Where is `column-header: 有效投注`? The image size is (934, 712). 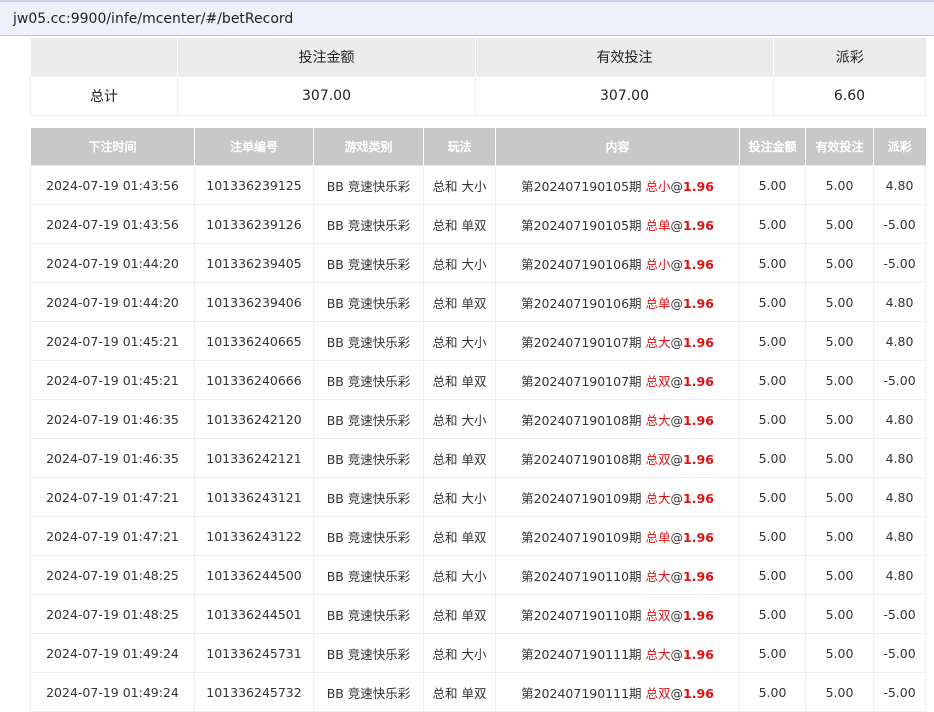 column-header: 有效投注 is located at coordinates (839, 147).